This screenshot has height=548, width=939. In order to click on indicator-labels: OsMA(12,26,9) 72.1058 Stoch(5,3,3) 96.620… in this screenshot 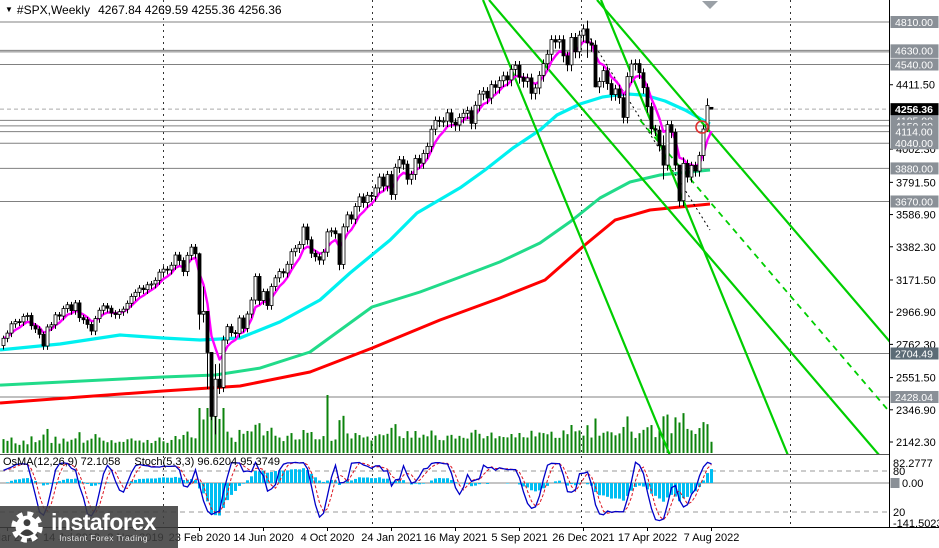, I will do `click(141, 462)`.